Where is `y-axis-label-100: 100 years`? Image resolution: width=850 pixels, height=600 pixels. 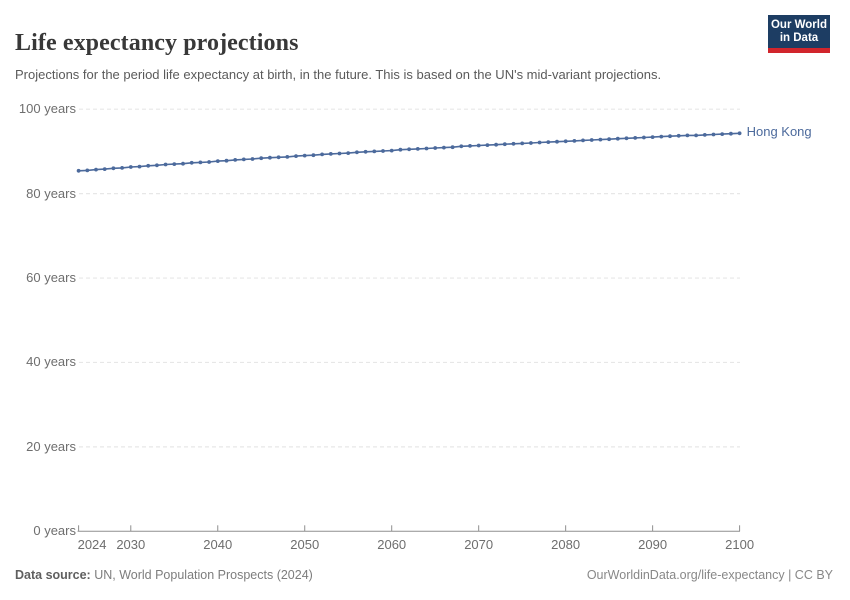
y-axis-label-100: 100 years is located at coordinates (47, 109).